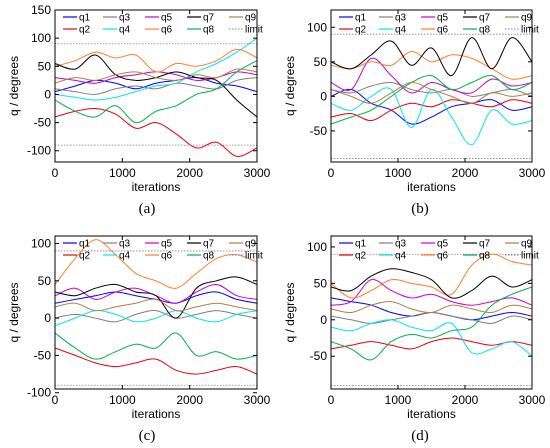 This screenshot has height=448, width=550. What do you see at coordinates (147, 209) in the screenshot?
I see `panel-caption: (a)` at bounding box center [147, 209].